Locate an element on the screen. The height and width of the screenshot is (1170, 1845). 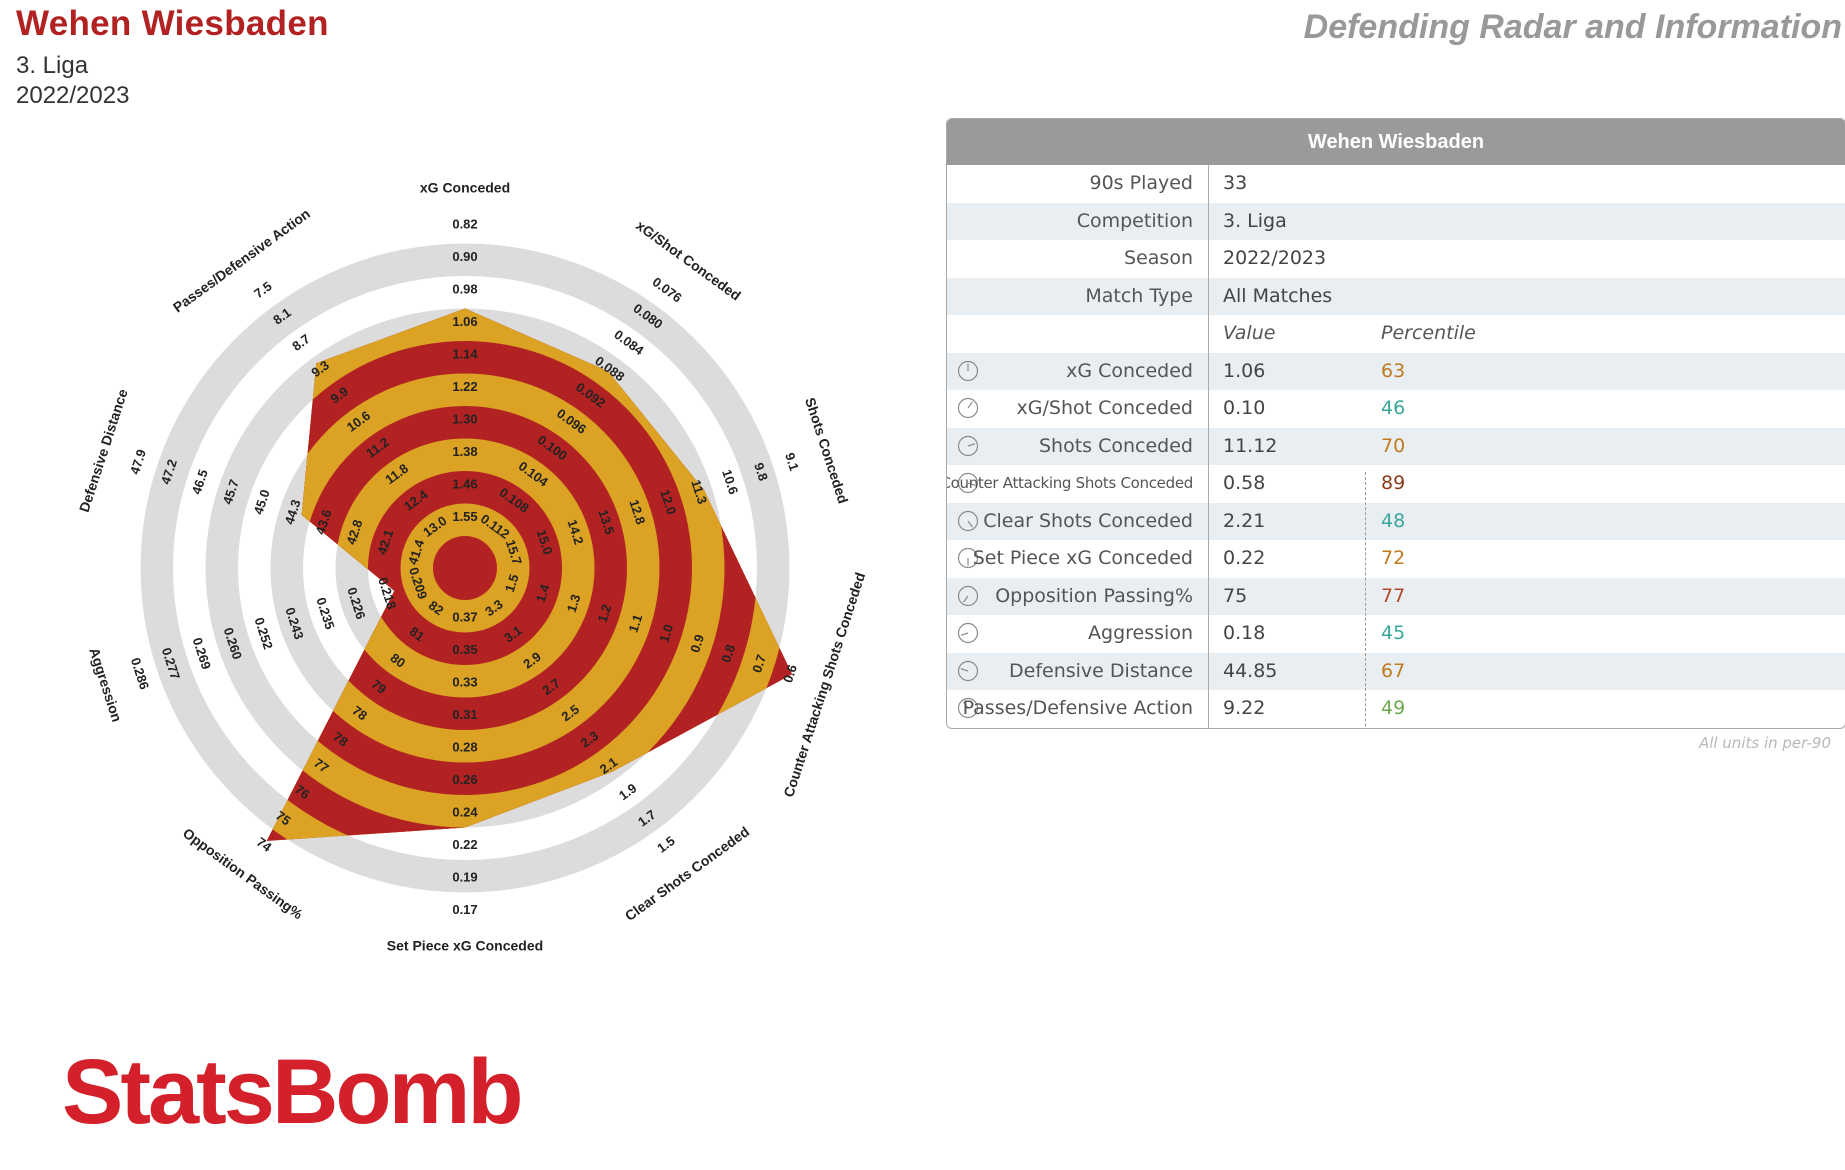
metric-label: Defensive Distance is located at coordinates (1101, 670).